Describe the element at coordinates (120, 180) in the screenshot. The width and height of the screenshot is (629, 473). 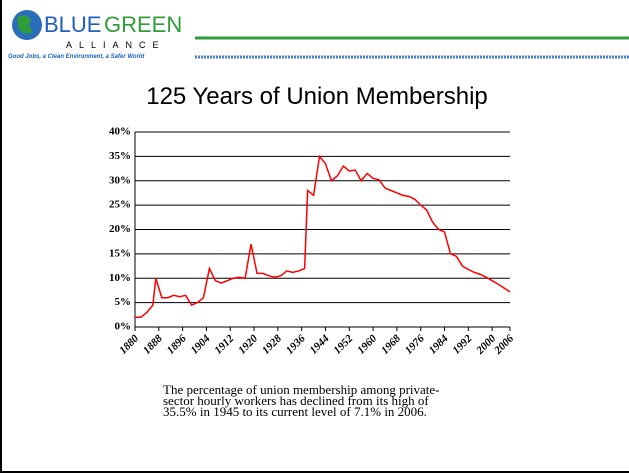
I see `y-tick-label: 30%` at that location.